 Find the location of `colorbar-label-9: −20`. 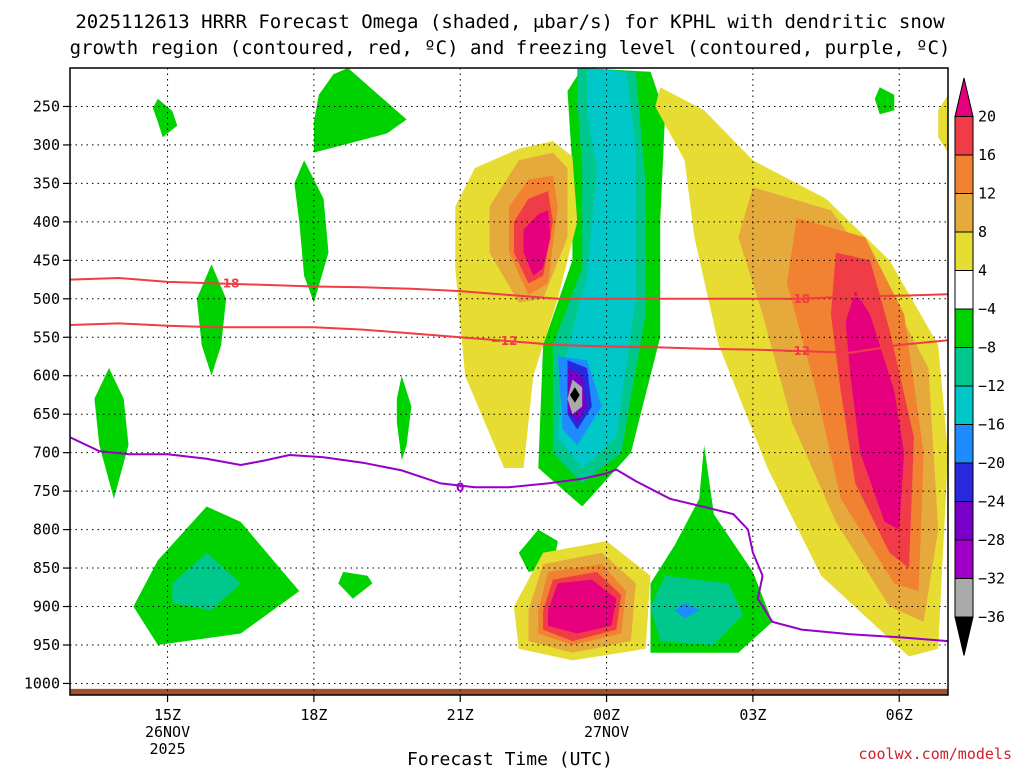

colorbar-label-9: −20 is located at coordinates (991, 463).